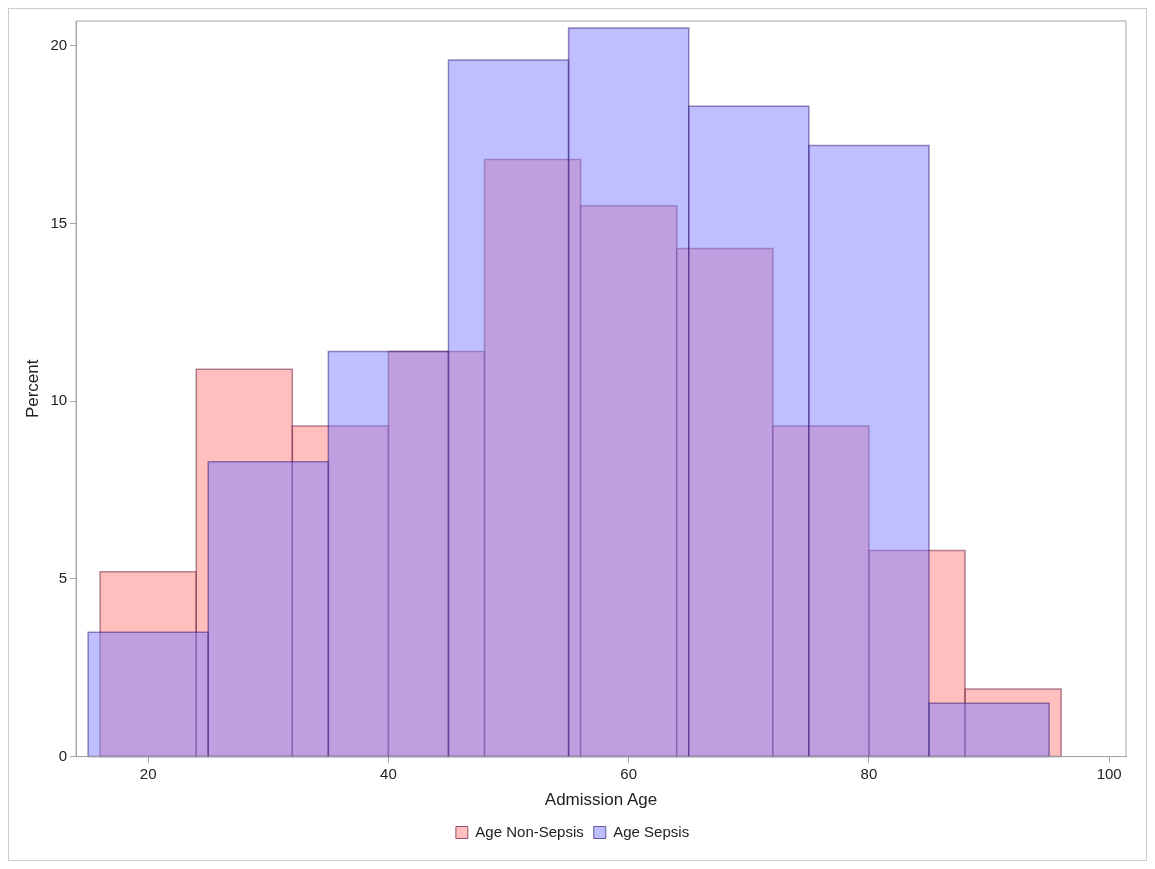 Image resolution: width=1155 pixels, height=869 pixels. Describe the element at coordinates (63, 578) in the screenshot. I see `y-tick-label: 5` at that location.